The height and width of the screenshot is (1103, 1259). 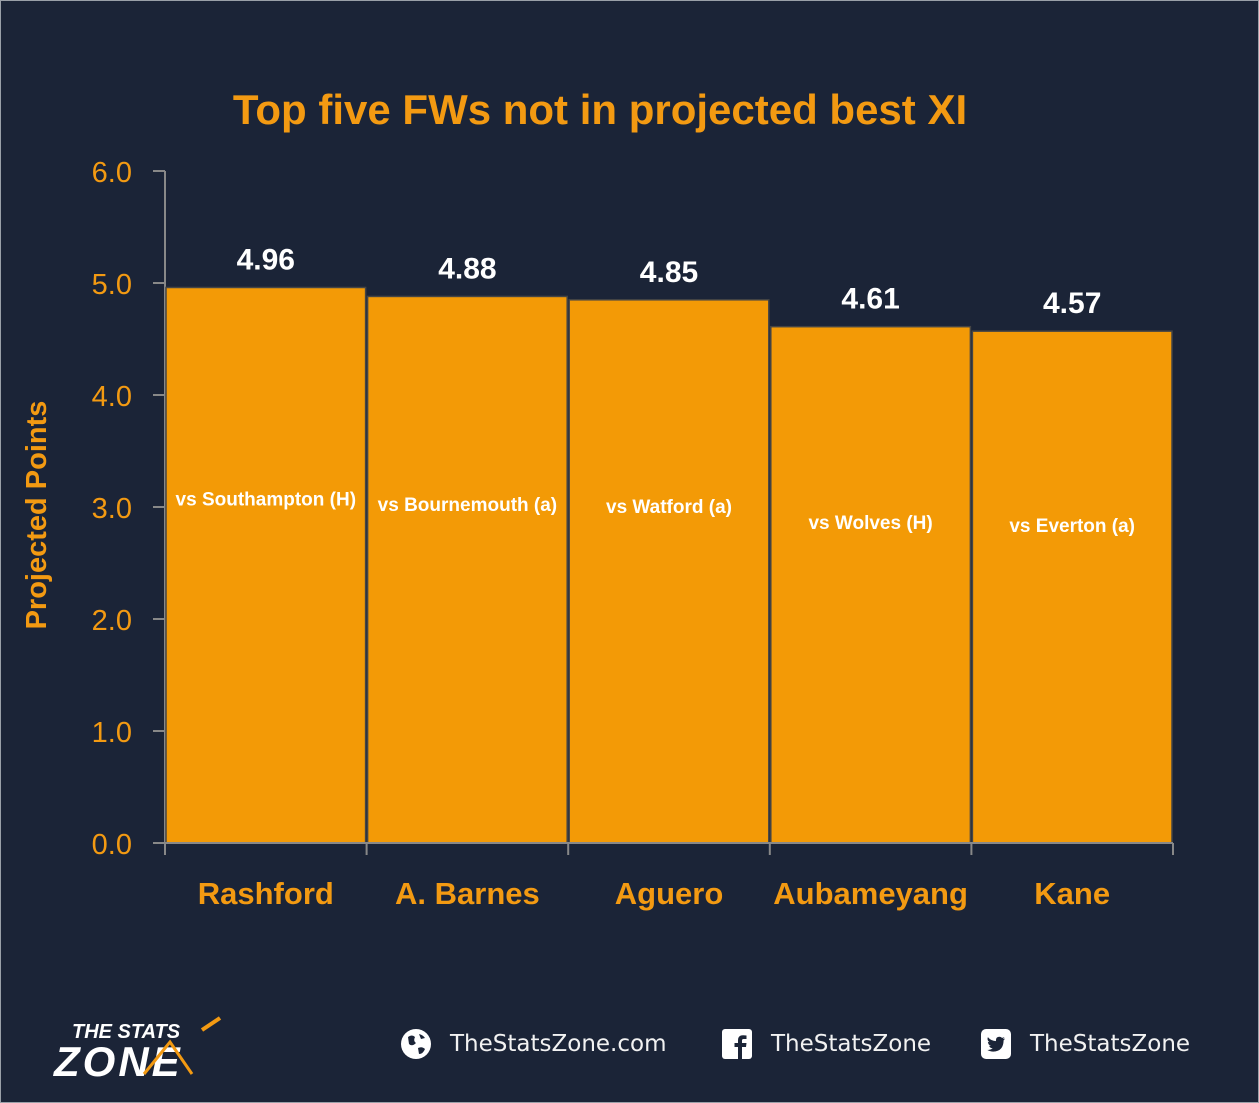 What do you see at coordinates (467, 268) in the screenshot?
I see `data-label: 4.88` at bounding box center [467, 268].